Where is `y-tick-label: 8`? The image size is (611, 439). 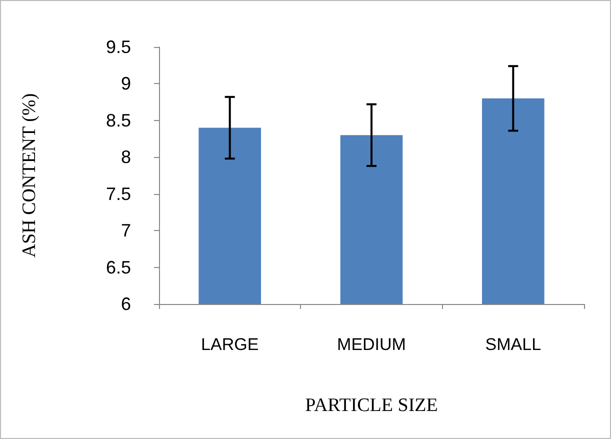
y-tick-label: 8 is located at coordinates (125, 157).